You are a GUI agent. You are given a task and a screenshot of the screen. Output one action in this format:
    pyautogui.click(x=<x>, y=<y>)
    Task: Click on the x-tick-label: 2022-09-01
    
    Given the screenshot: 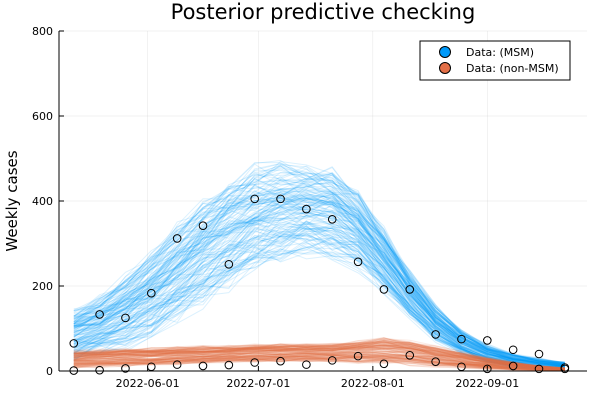 What is the action you would take?
    pyautogui.click(x=487, y=383)
    